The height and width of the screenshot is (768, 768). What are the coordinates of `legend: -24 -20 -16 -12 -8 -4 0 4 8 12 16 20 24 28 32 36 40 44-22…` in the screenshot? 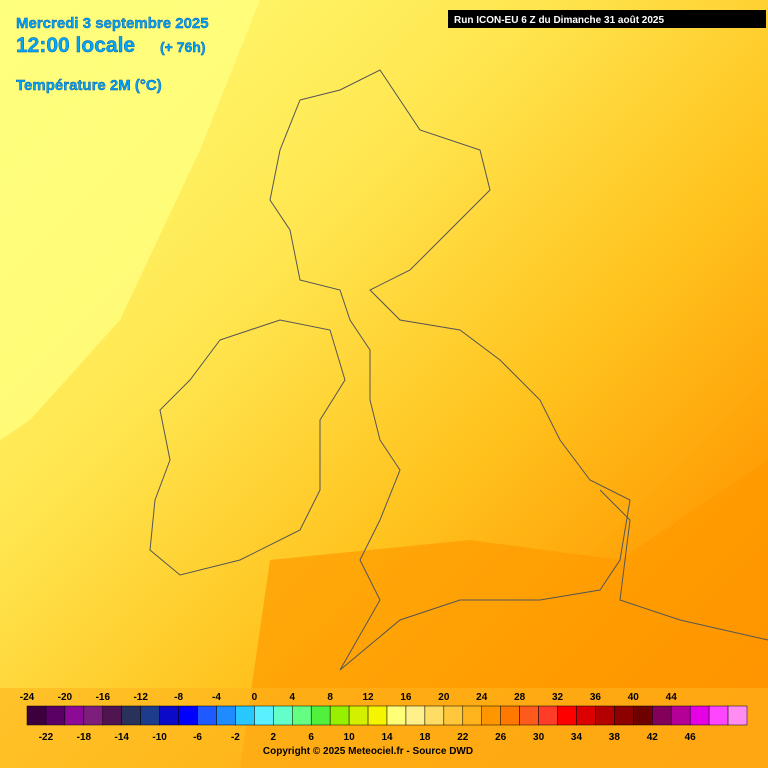 It's located at (384, 717).